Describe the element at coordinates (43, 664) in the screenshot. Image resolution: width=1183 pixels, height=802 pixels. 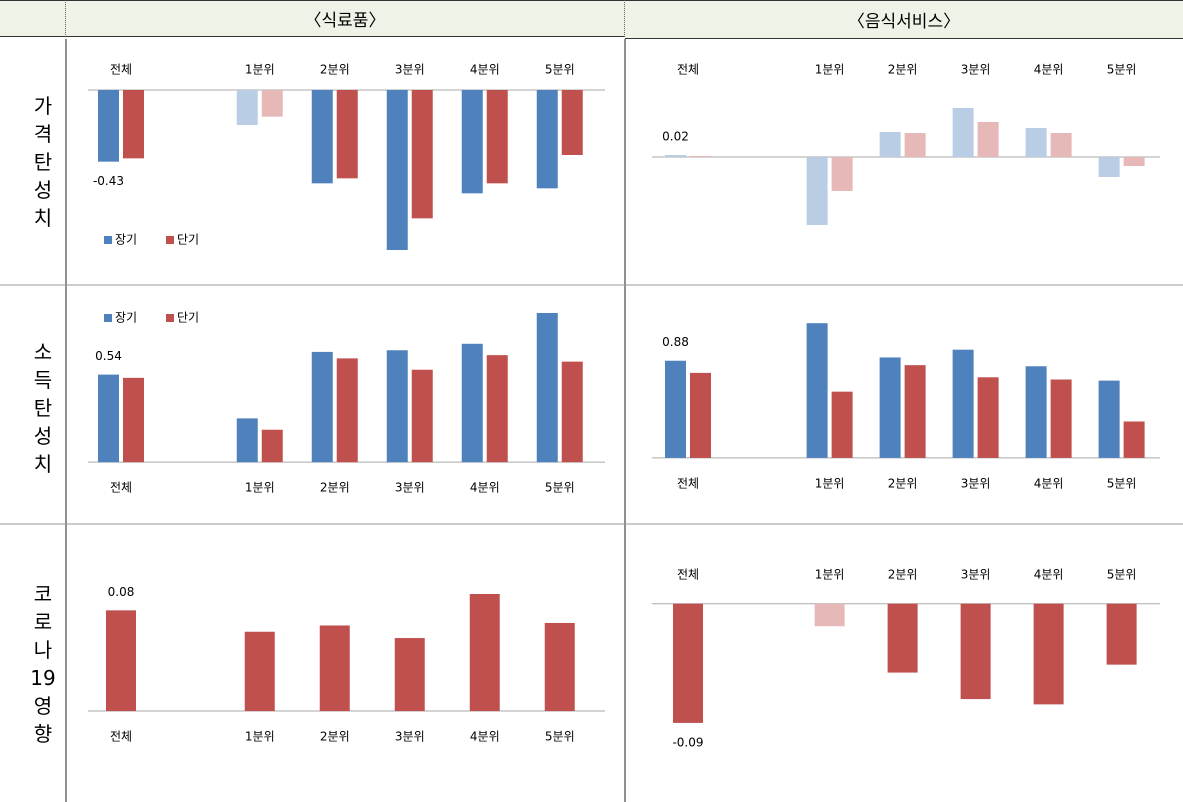
I see `row-header: 코로나19영향` at that location.